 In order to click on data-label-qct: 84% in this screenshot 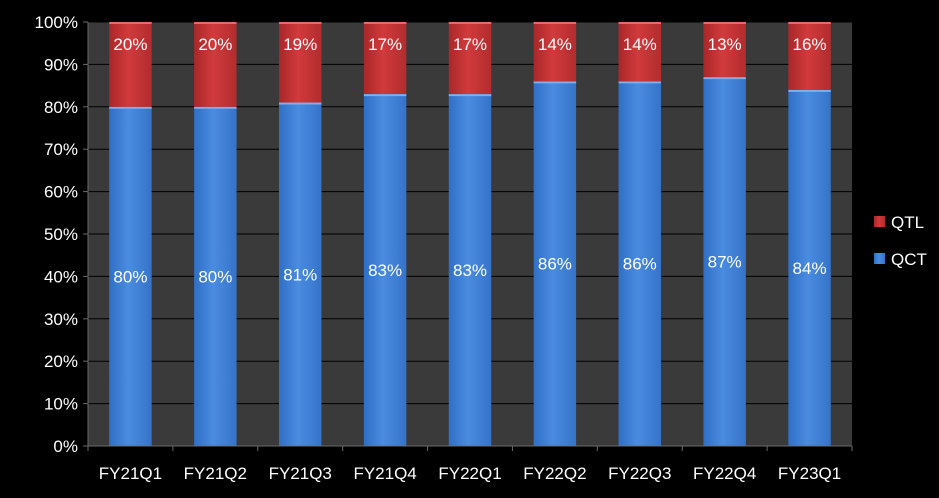, I will do `click(810, 268)`.